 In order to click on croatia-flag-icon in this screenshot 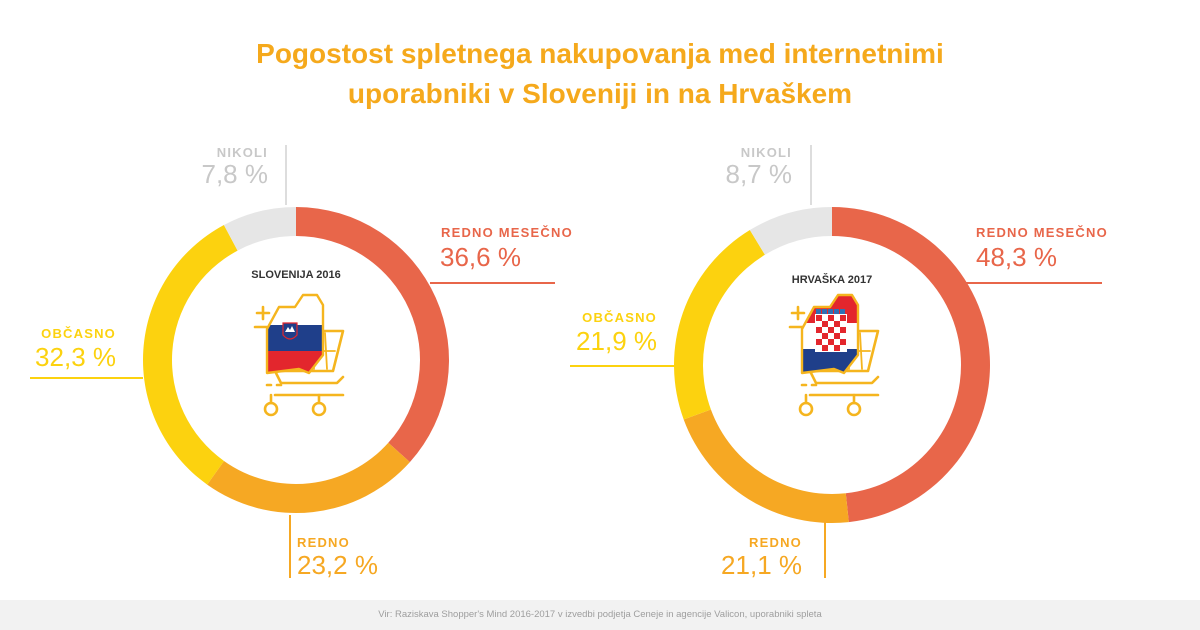, I will do `click(830, 334)`.